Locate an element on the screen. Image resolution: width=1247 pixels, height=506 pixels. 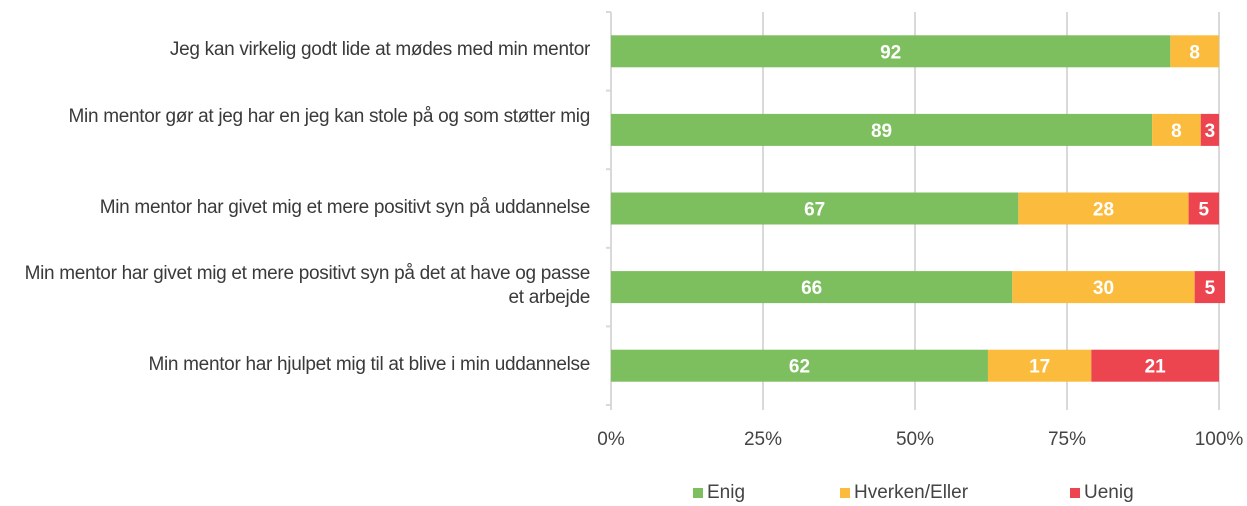
legend-item: Uenig is located at coordinates (1102, 493).